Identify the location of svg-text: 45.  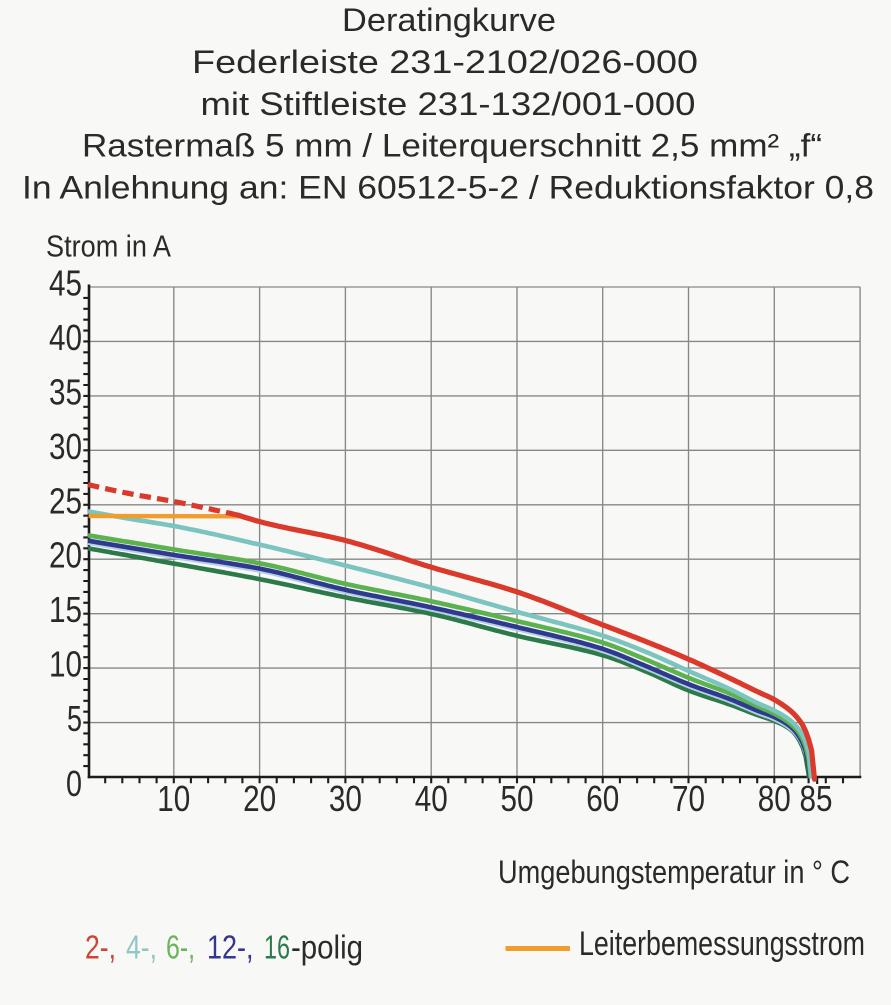
(65, 283).